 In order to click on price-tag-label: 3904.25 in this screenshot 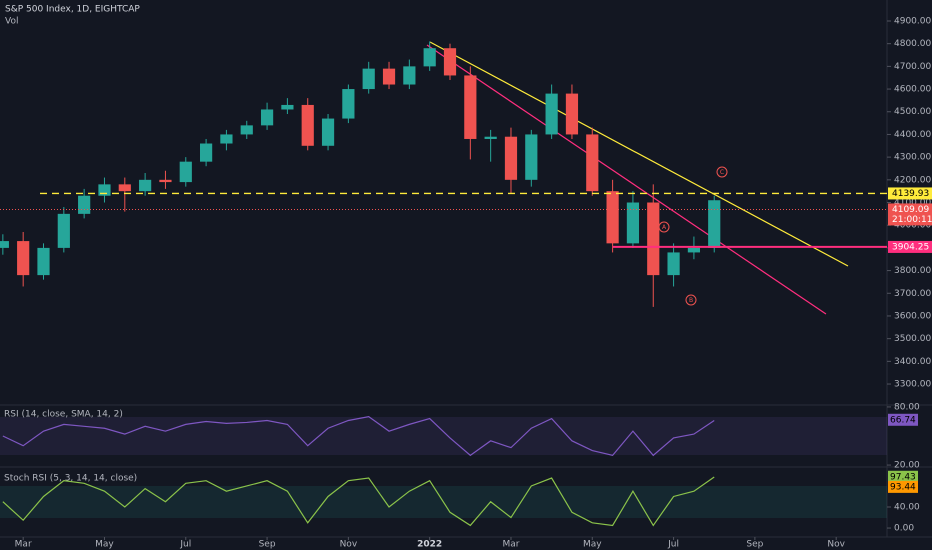, I will do `click(910, 247)`.